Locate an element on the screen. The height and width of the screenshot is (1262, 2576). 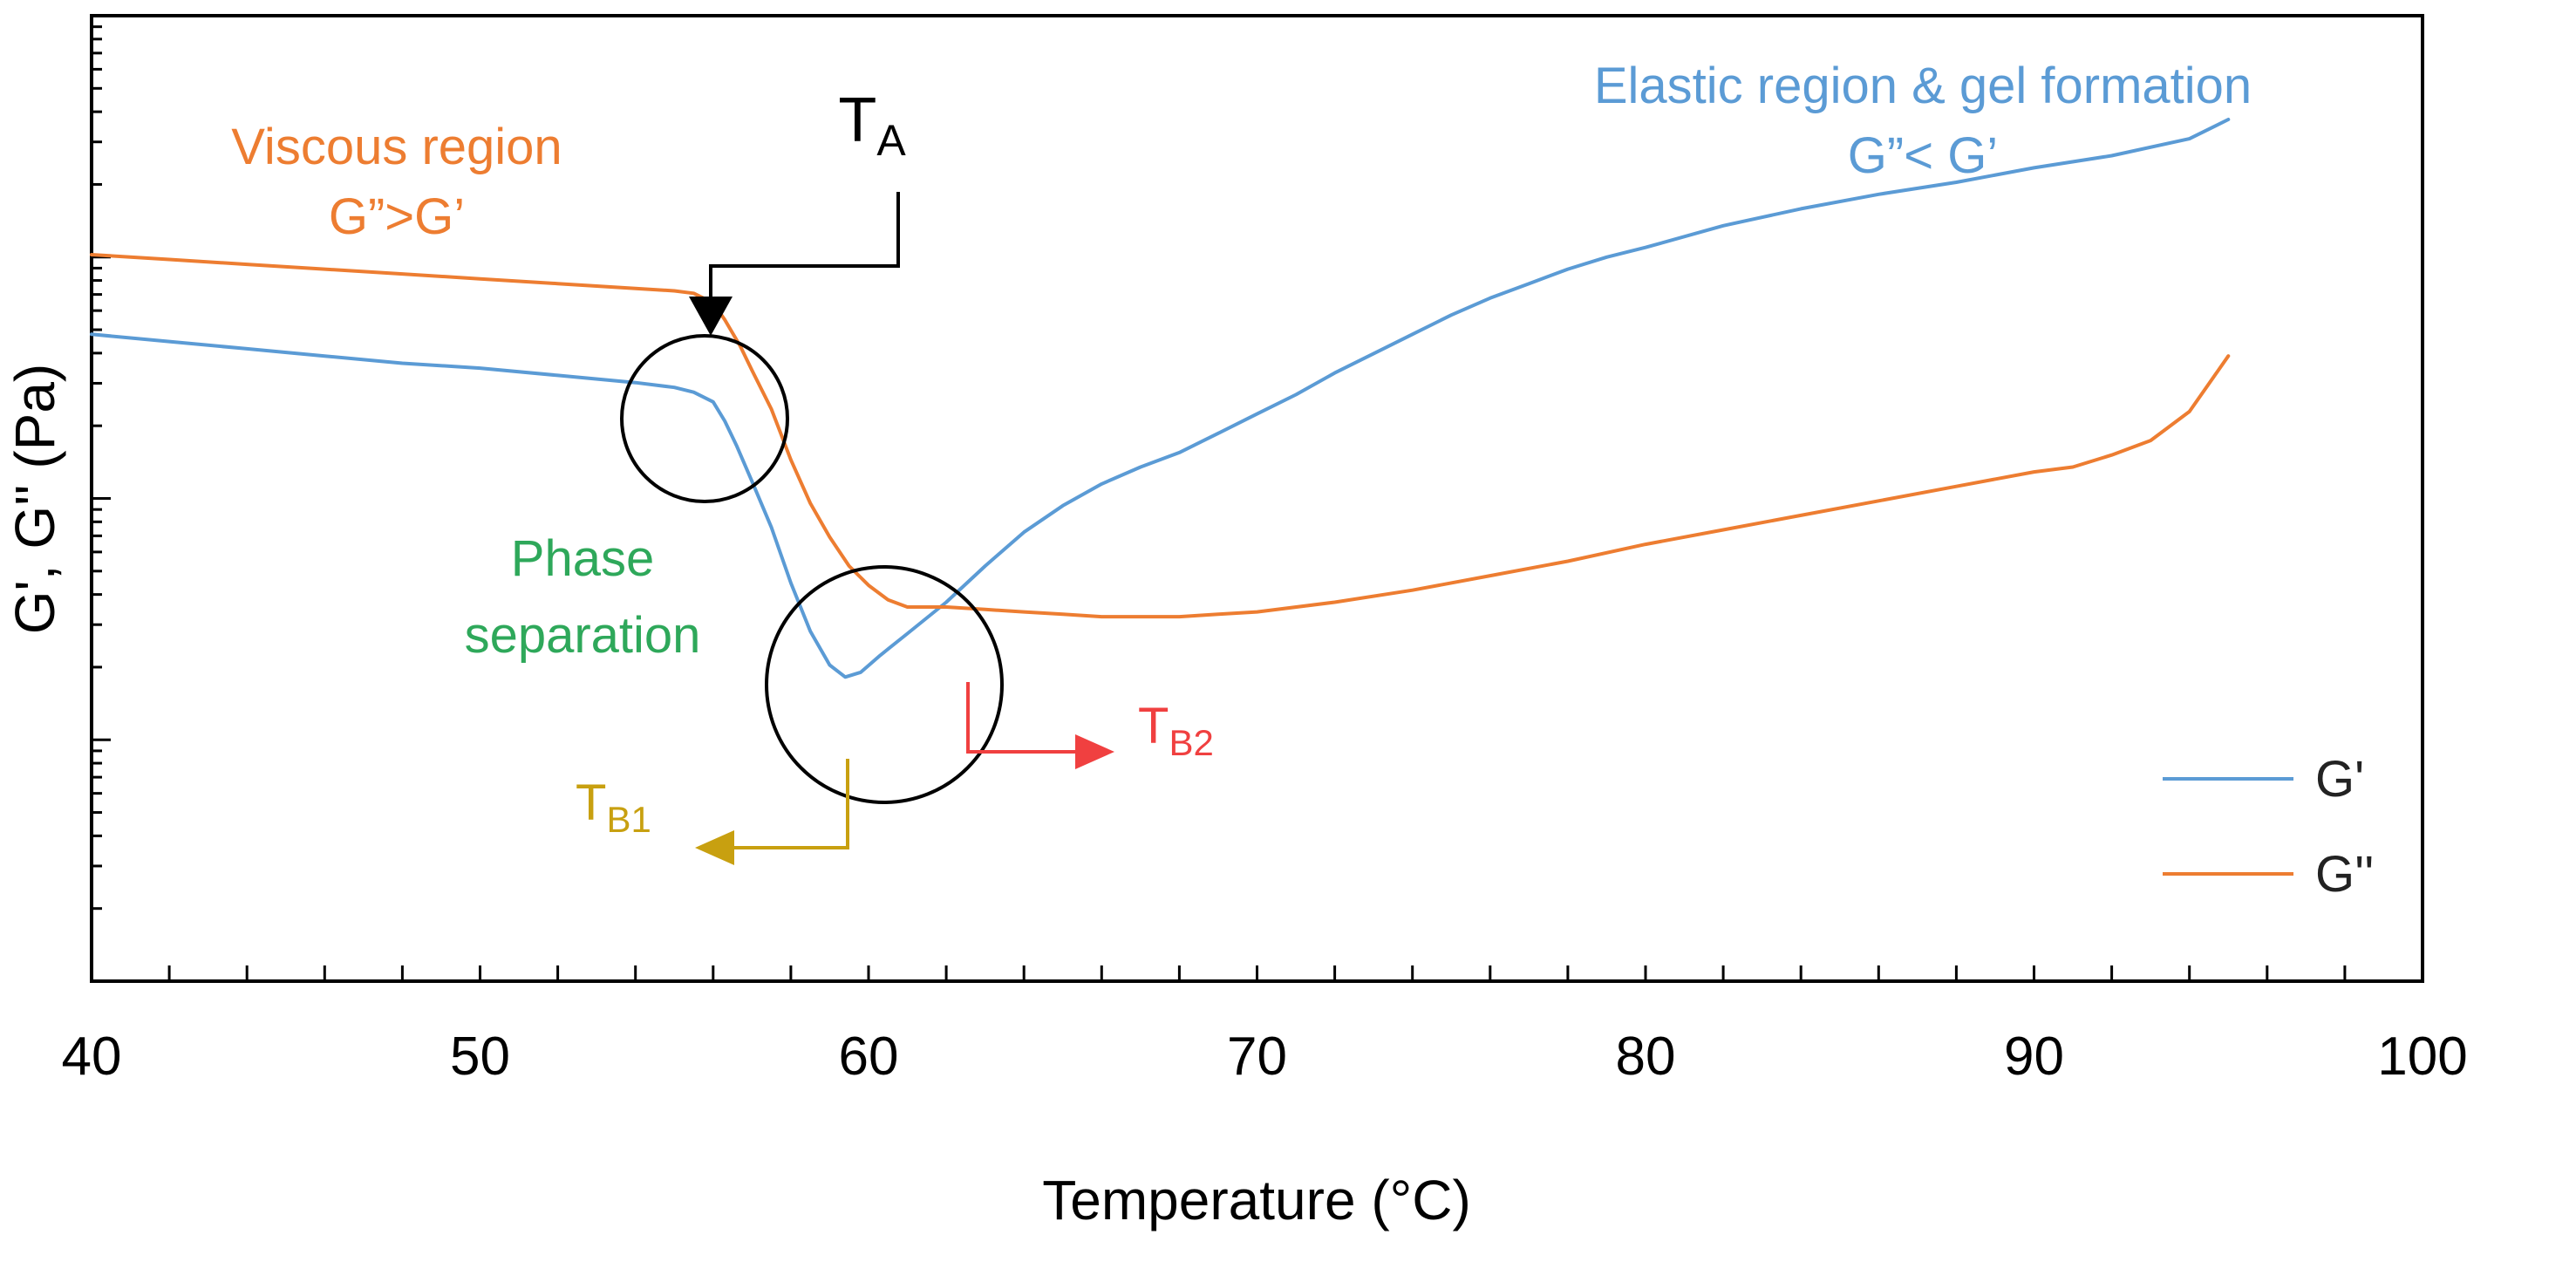
viscous-region-label: Viscous region is located at coordinates (397, 147).